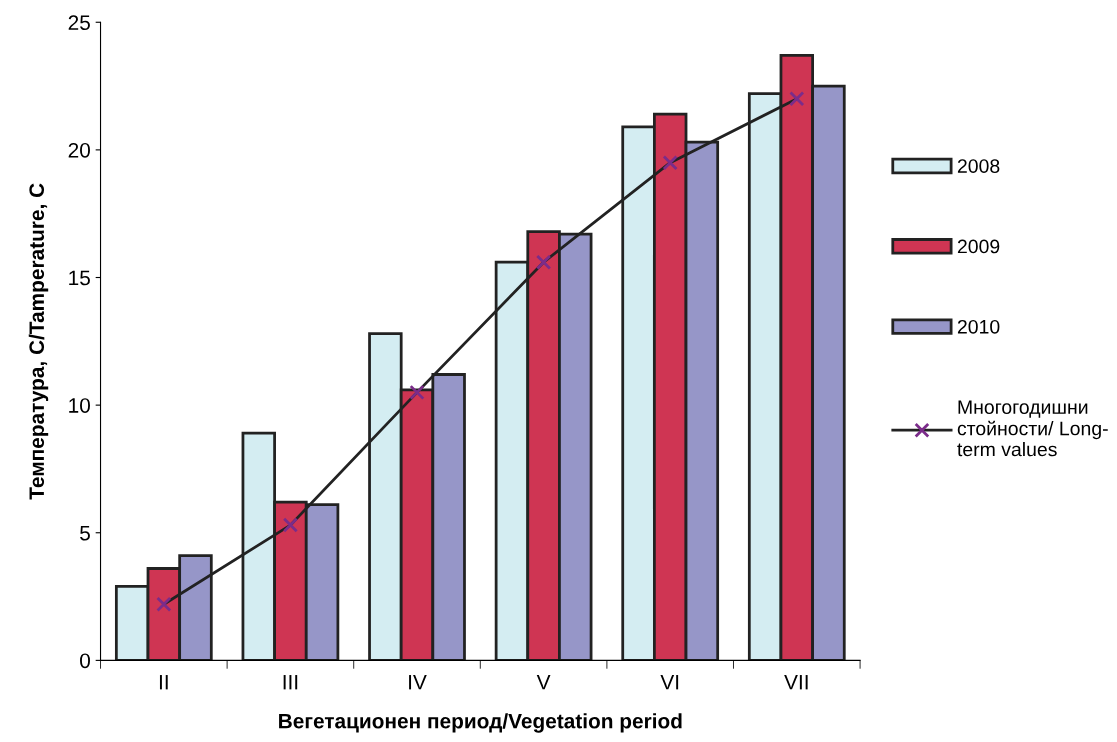 The image size is (1117, 742). Describe the element at coordinates (978, 166) in the screenshot. I see `legend-label: 2008` at that location.